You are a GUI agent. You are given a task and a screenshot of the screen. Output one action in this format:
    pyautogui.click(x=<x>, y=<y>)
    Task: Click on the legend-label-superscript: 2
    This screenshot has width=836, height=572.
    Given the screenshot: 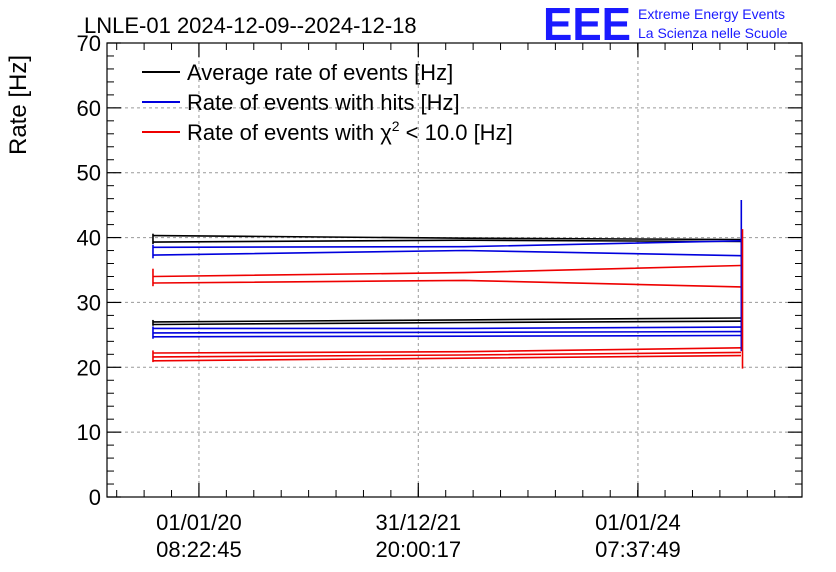 What is the action you would take?
    pyautogui.click(x=396, y=126)
    